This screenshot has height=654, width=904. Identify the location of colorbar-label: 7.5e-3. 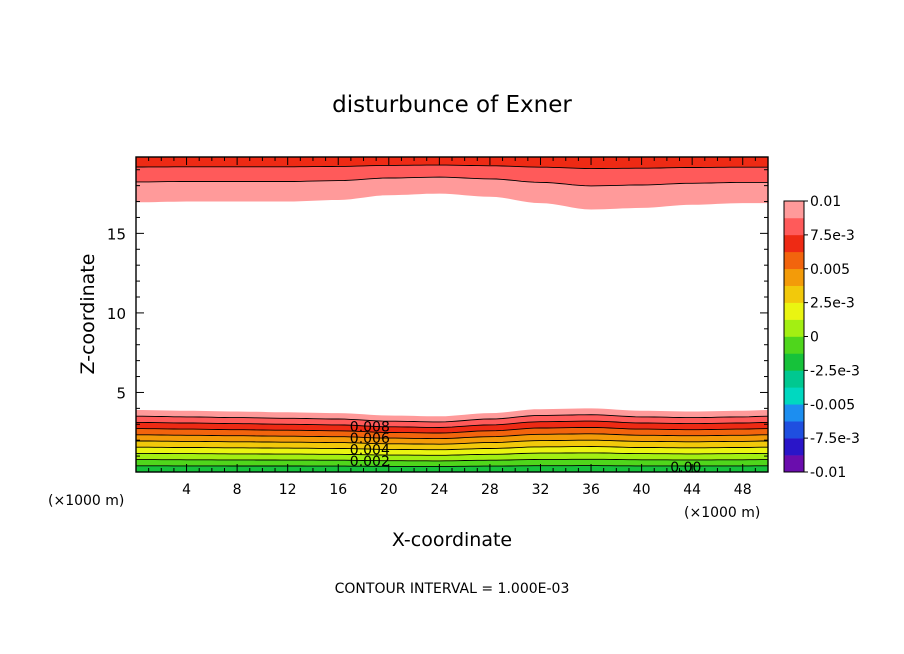
(832, 236).